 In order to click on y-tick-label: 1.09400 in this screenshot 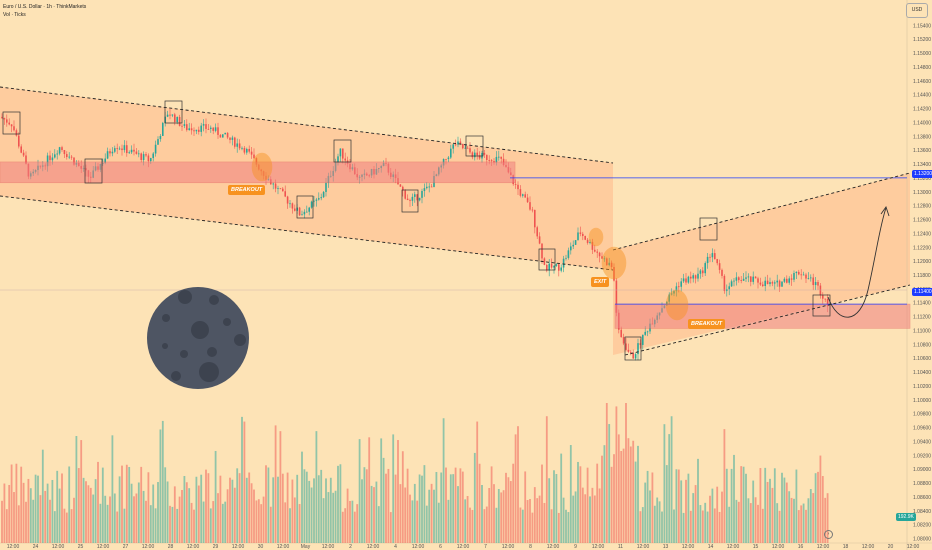, I will do `click(922, 442)`.